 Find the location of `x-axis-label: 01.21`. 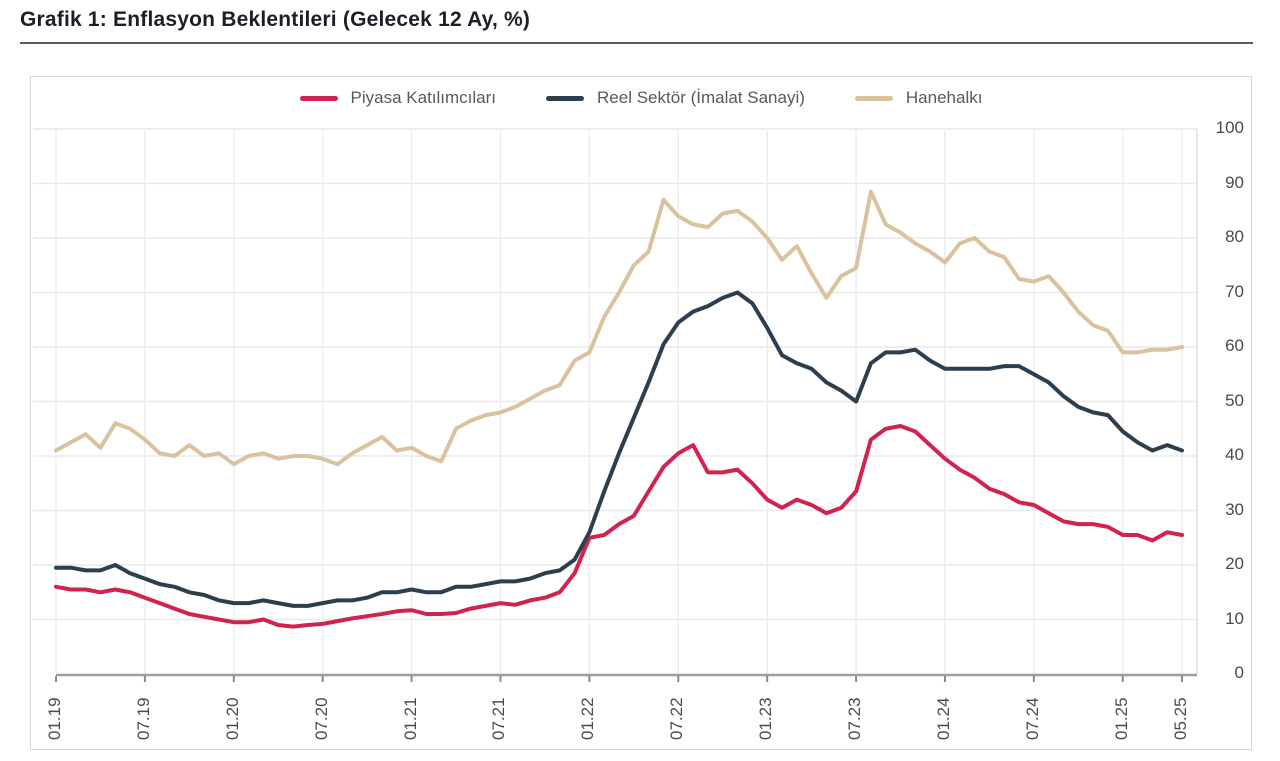

x-axis-label: 01.21 is located at coordinates (410, 718).